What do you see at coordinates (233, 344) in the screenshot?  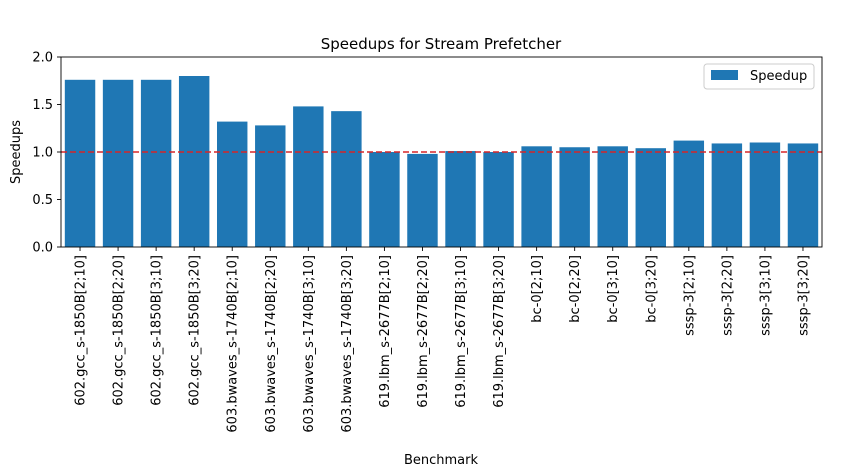 I see `x-tick-label-5: 603.bwaves_s-1740B[2;10]` at bounding box center [233, 344].